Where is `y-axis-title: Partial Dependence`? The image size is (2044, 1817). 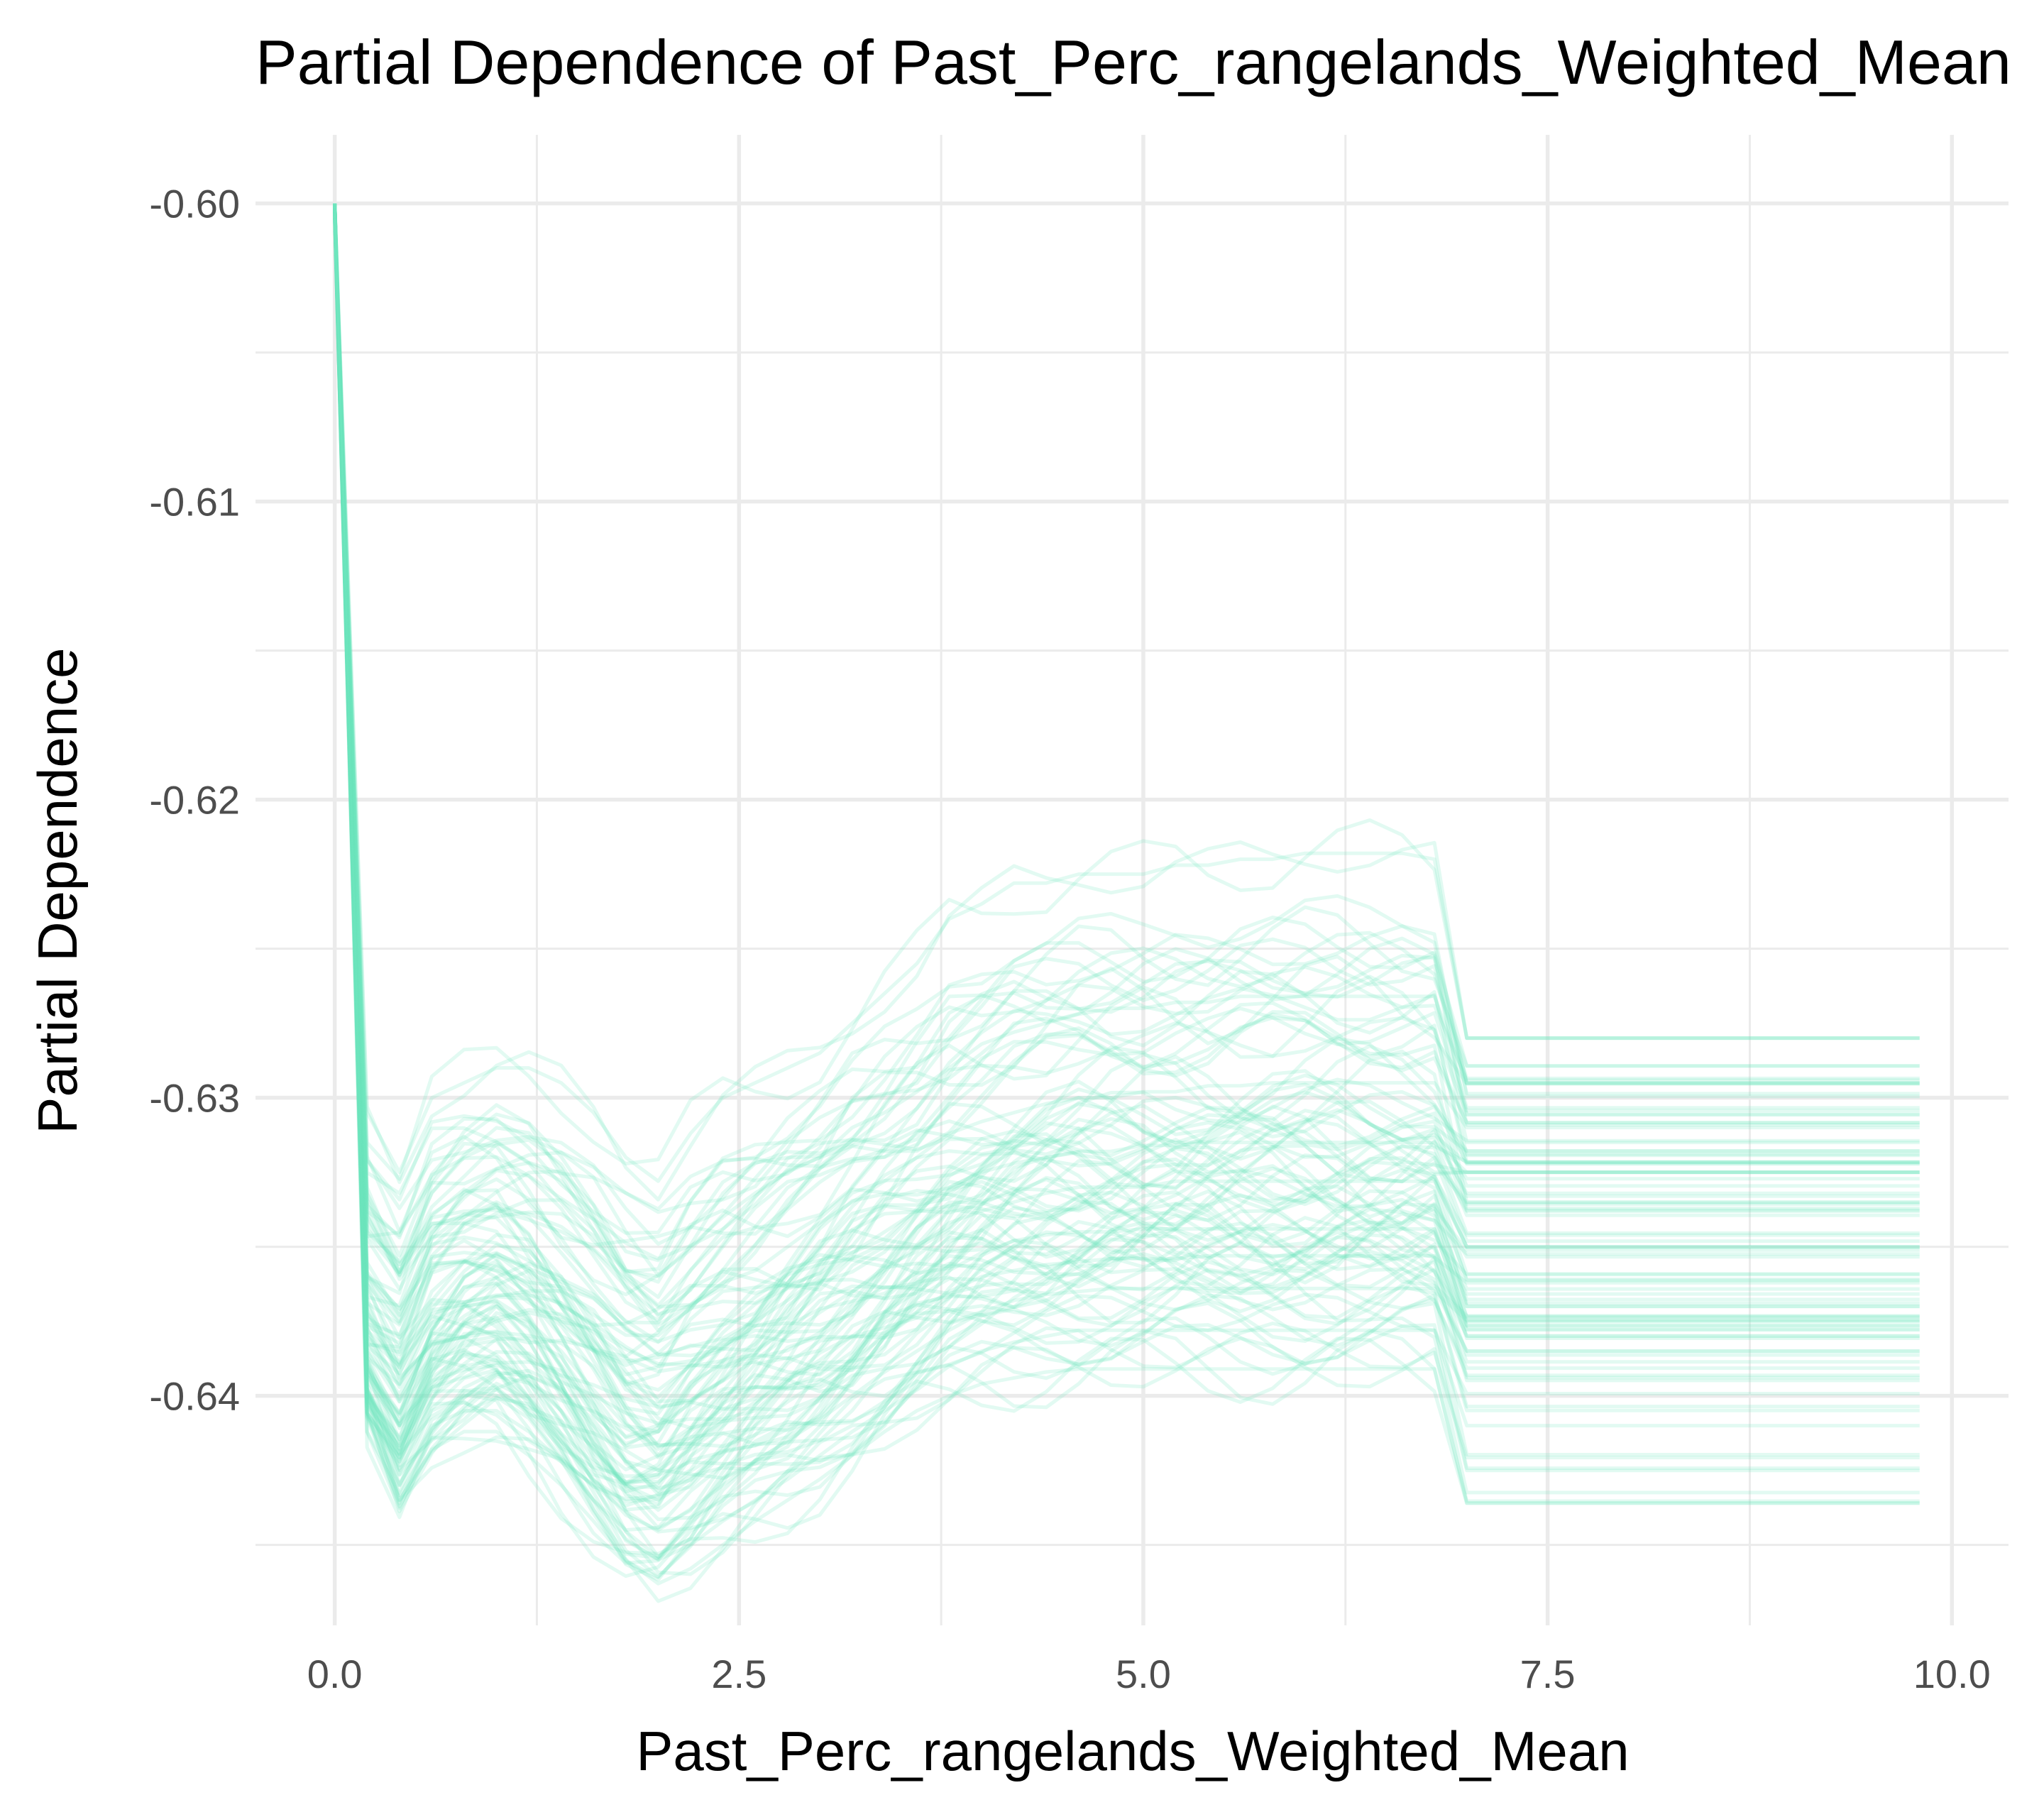
y-axis-title: Partial Dependence is located at coordinates (57, 890).